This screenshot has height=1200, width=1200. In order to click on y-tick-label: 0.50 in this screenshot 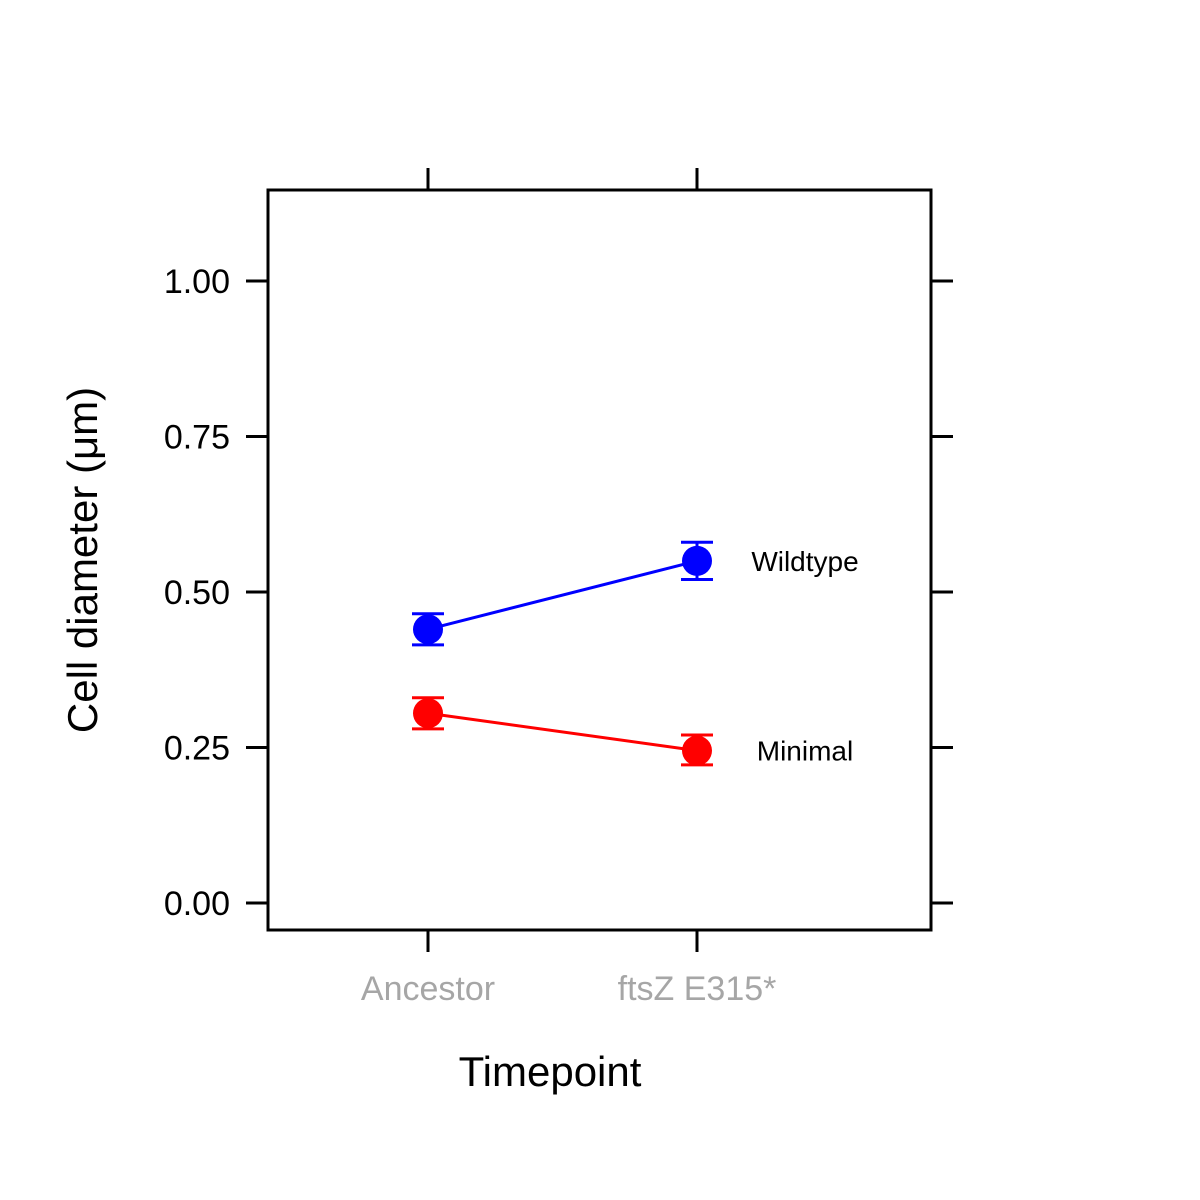, I will do `click(197, 593)`.